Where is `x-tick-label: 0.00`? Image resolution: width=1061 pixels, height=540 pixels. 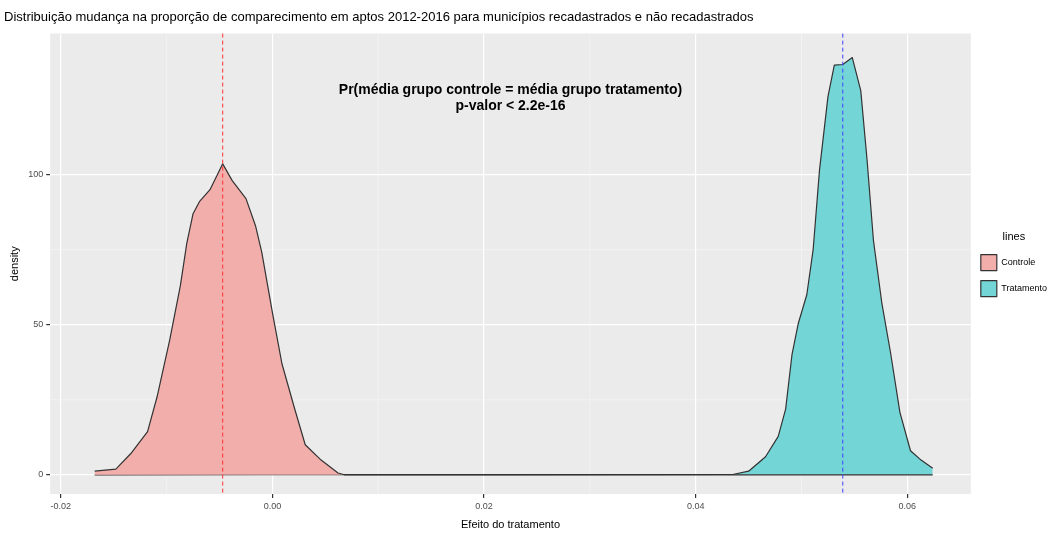
x-tick-label: 0.00 is located at coordinates (272, 505).